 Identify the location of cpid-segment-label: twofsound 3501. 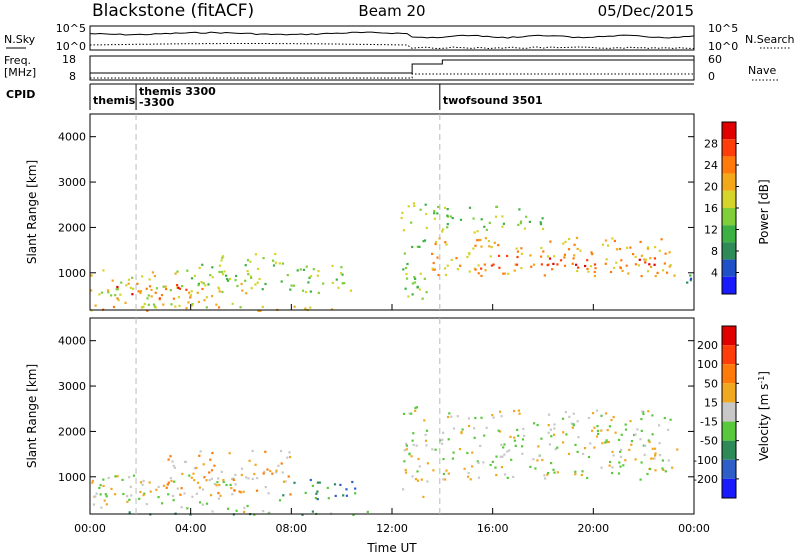
(493, 100).